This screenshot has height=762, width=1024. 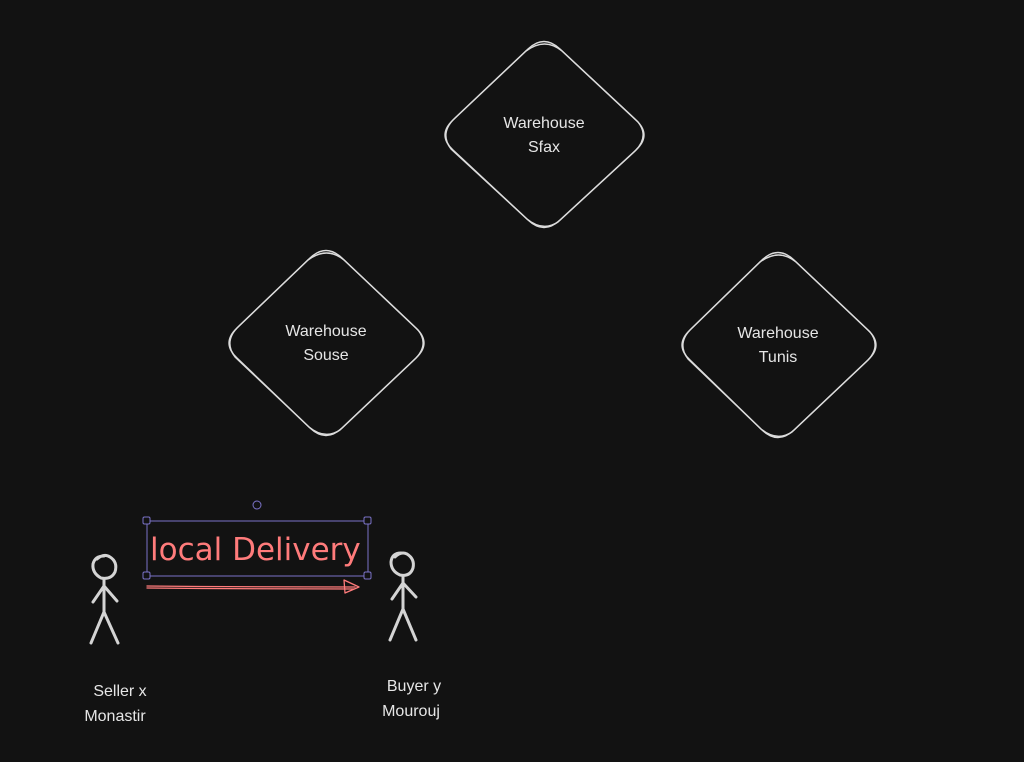 I want to click on seller-body-icon, so click(x=104, y=611).